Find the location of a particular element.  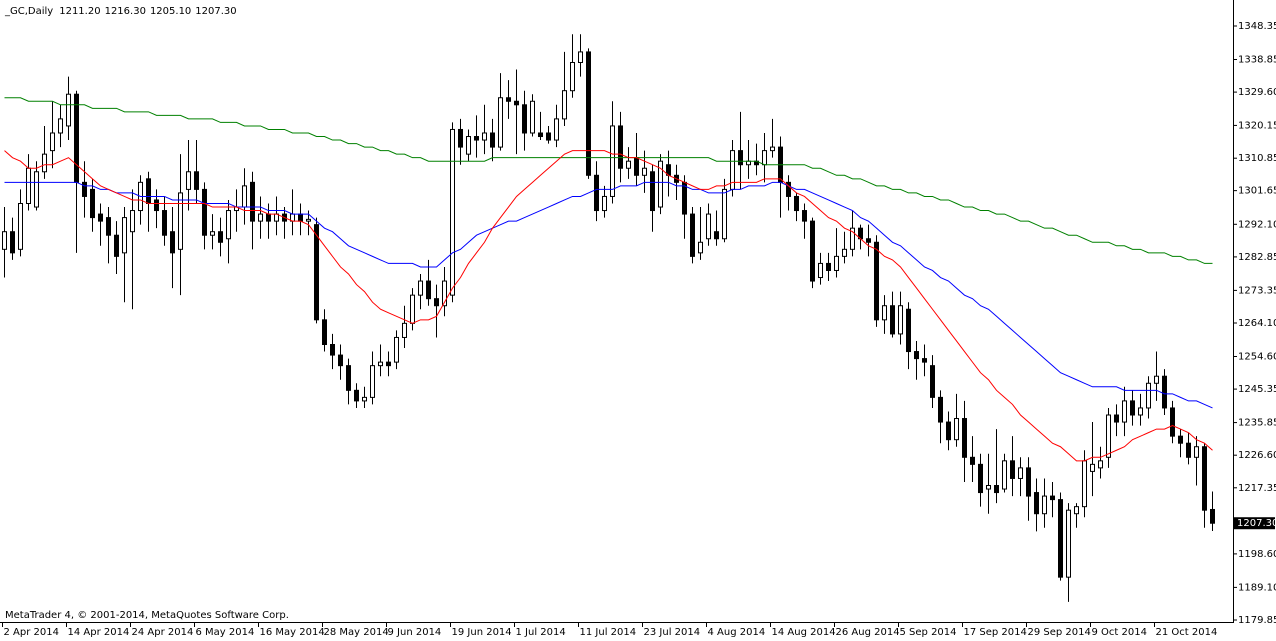

y-tick-label: 1292.10 is located at coordinates (1257, 224).